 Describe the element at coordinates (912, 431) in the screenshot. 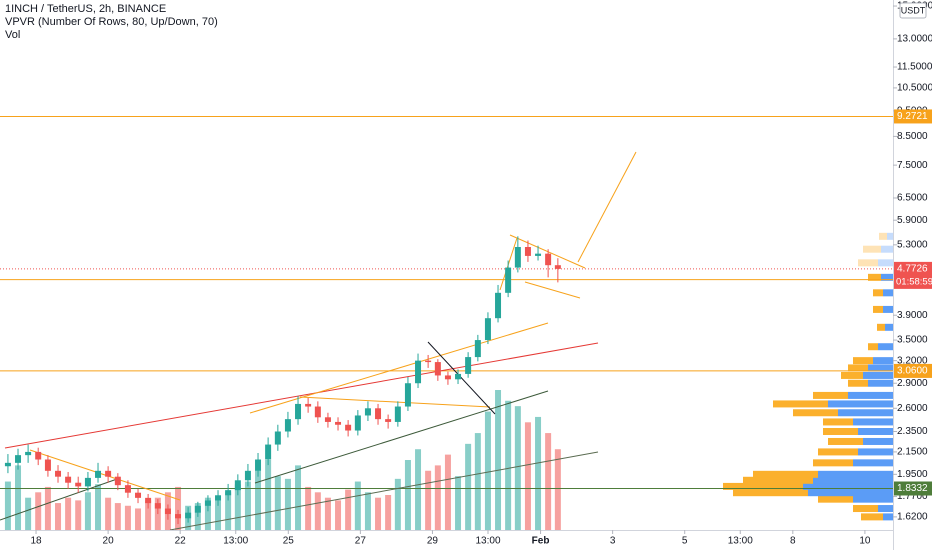

I see `y-tick-label: 2.3500` at that location.